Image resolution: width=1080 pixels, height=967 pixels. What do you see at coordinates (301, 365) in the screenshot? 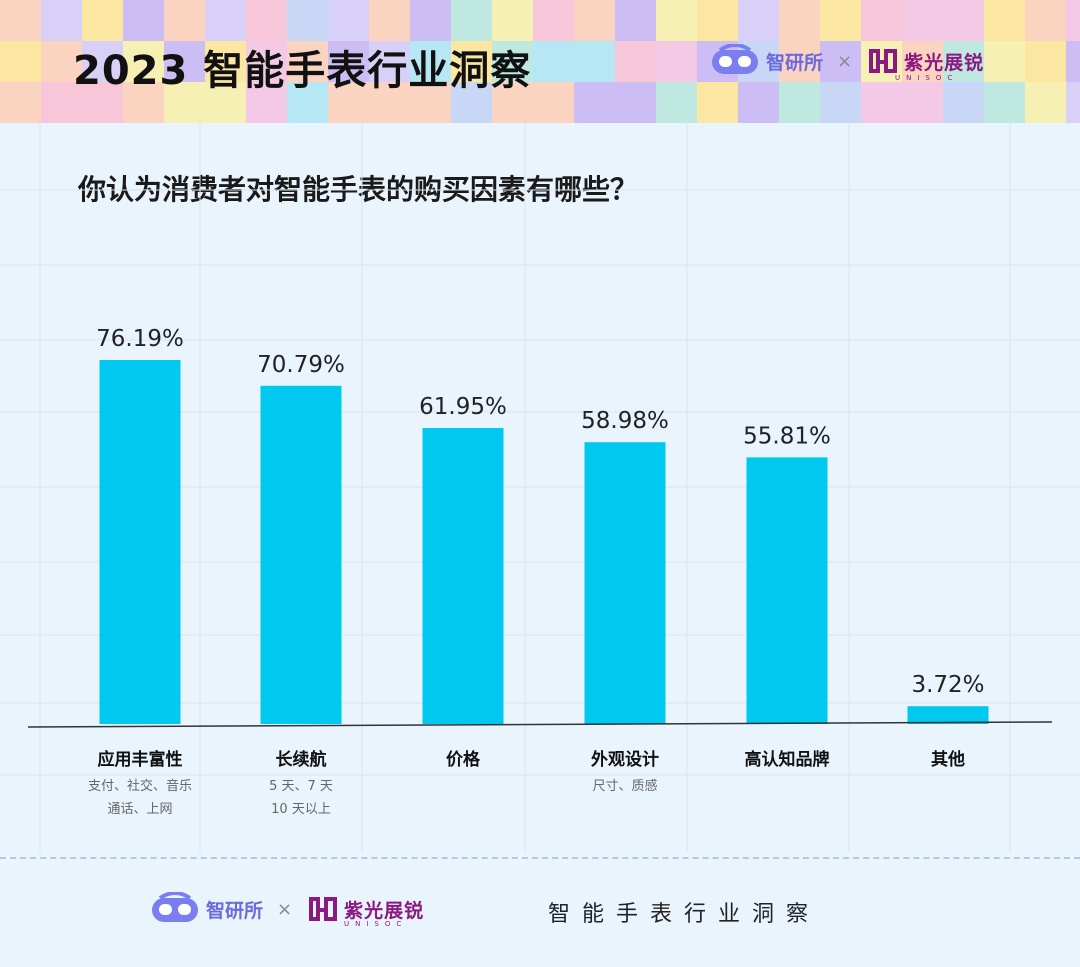
I see `data-label-2: 70.79%` at bounding box center [301, 365].